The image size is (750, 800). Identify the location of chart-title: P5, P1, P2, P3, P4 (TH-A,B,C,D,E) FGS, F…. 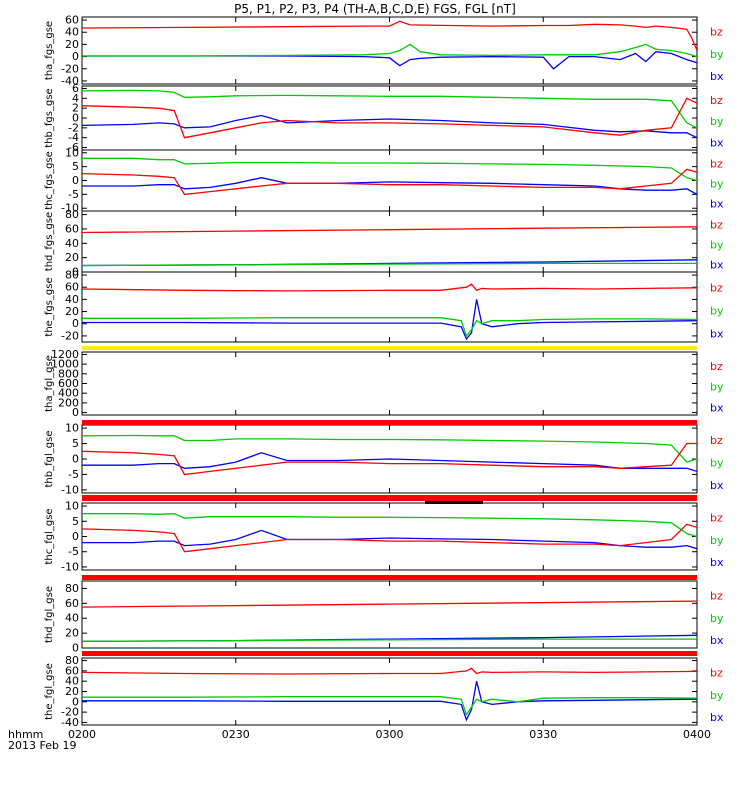
(375, 9).